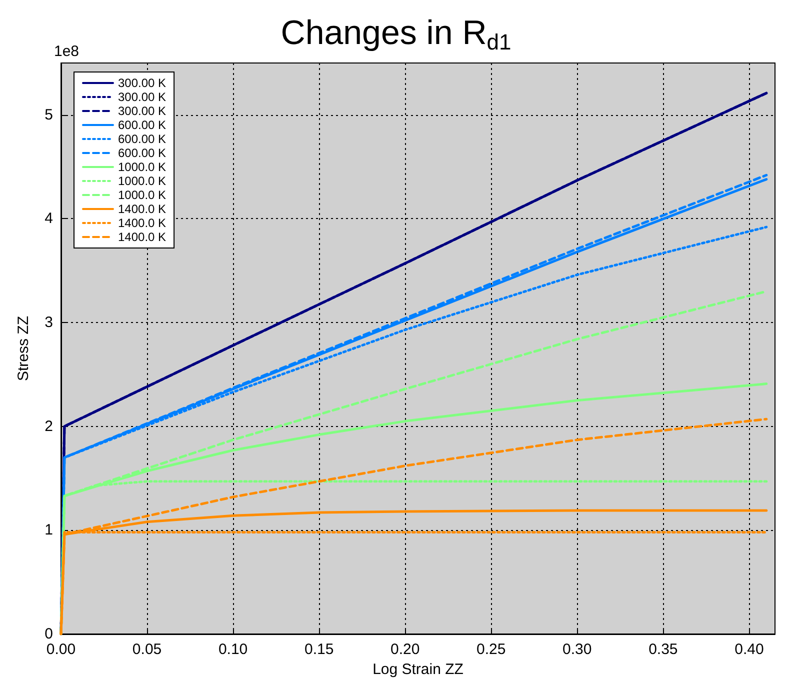 This screenshot has width=792, height=692. What do you see at coordinates (48, 323) in the screenshot?
I see `y-tick-label: 3` at bounding box center [48, 323].